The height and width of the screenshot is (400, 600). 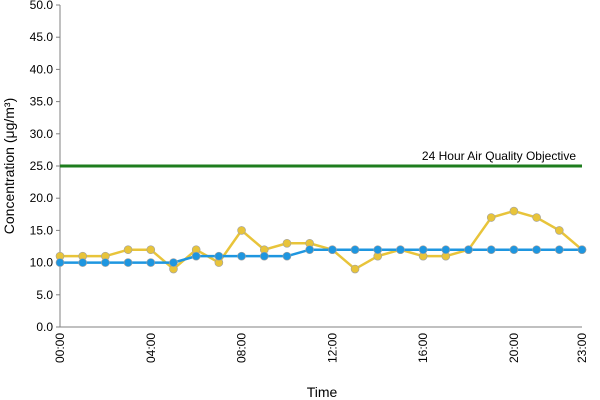 What do you see at coordinates (499, 156) in the screenshot?
I see `annotation: 24 Hour Air Quality Objective` at bounding box center [499, 156].